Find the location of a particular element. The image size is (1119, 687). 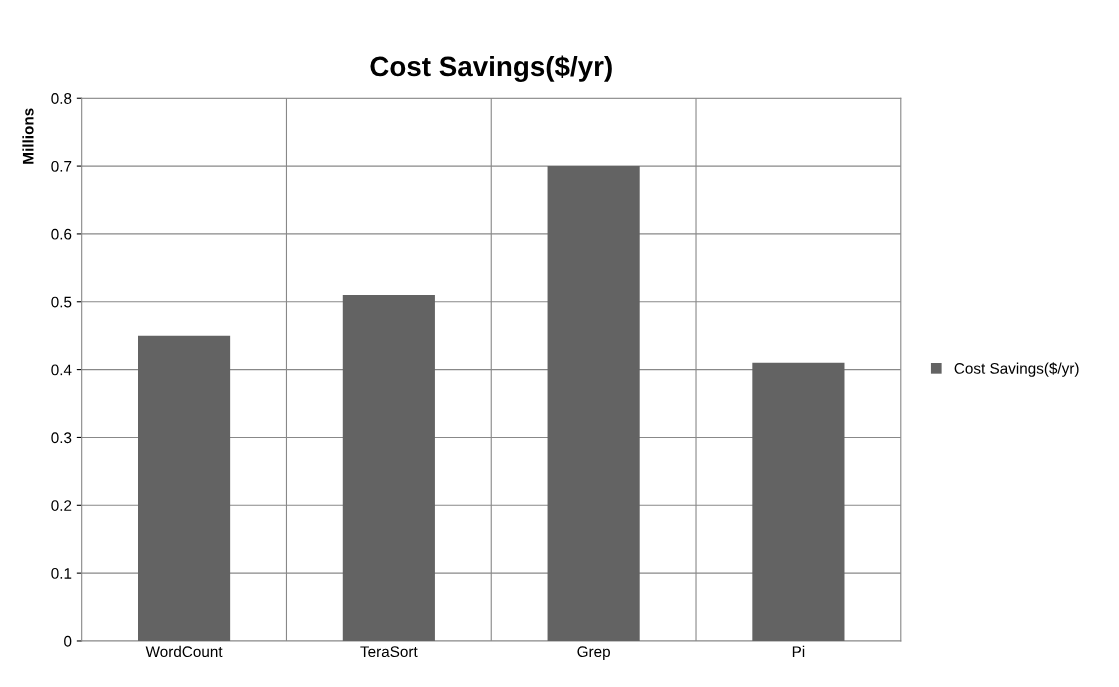

legend-label: Cost Savings($/yr) is located at coordinates (1016, 369).